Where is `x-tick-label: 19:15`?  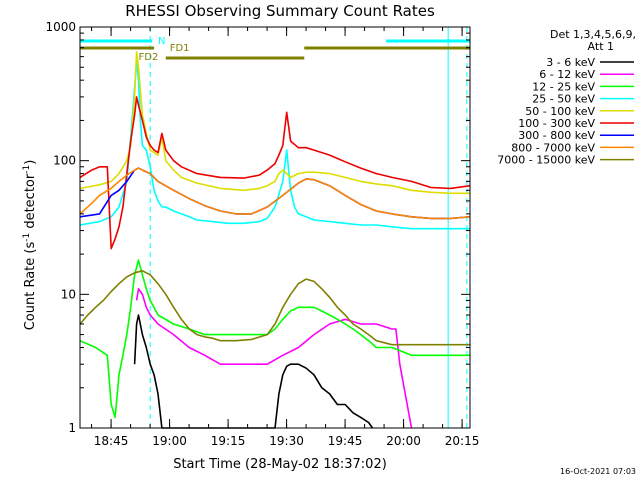
x-tick-label: 19:15 is located at coordinates (228, 441).